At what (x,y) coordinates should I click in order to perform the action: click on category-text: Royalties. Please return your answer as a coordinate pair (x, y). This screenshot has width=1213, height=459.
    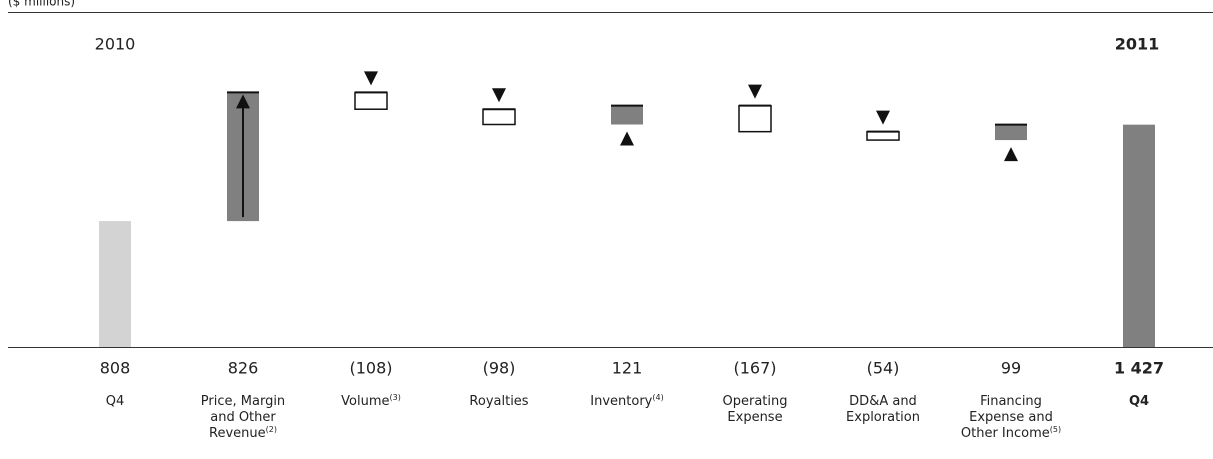
    Looking at the image, I should click on (499, 401).